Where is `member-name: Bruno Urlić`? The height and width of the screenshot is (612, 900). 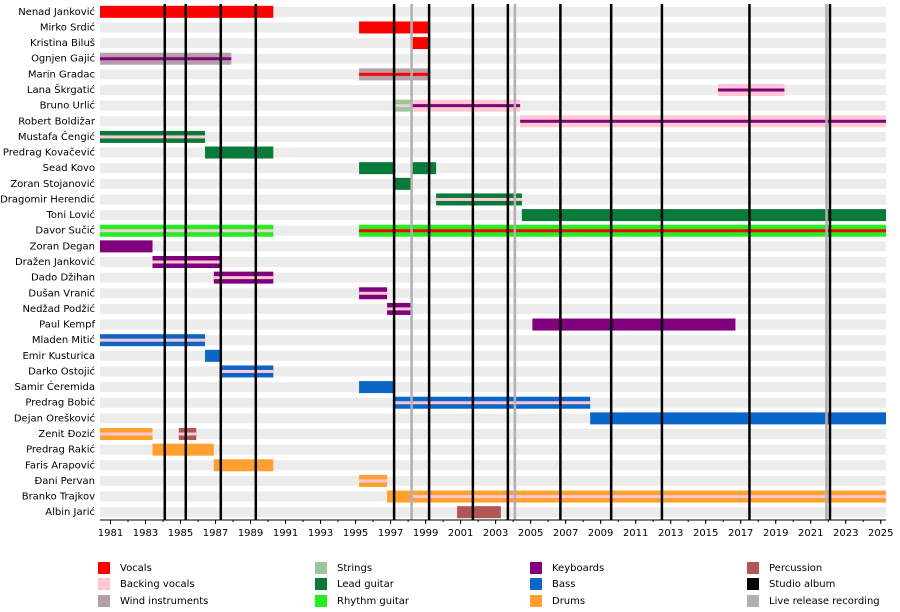
member-name: Bruno Urlić is located at coordinates (67, 106).